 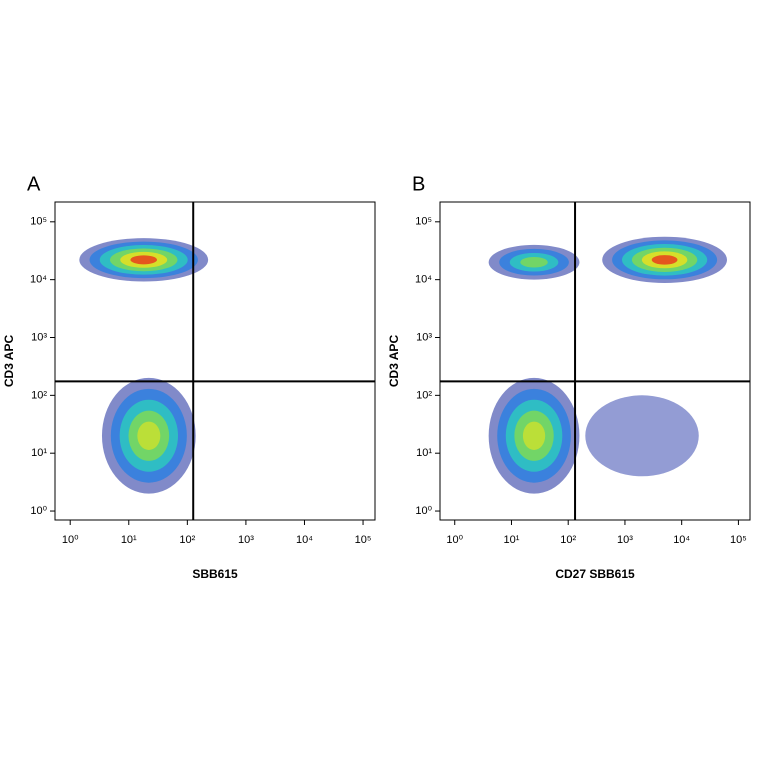 What do you see at coordinates (418, 184) in the screenshot?
I see `panel-letter: B` at bounding box center [418, 184].